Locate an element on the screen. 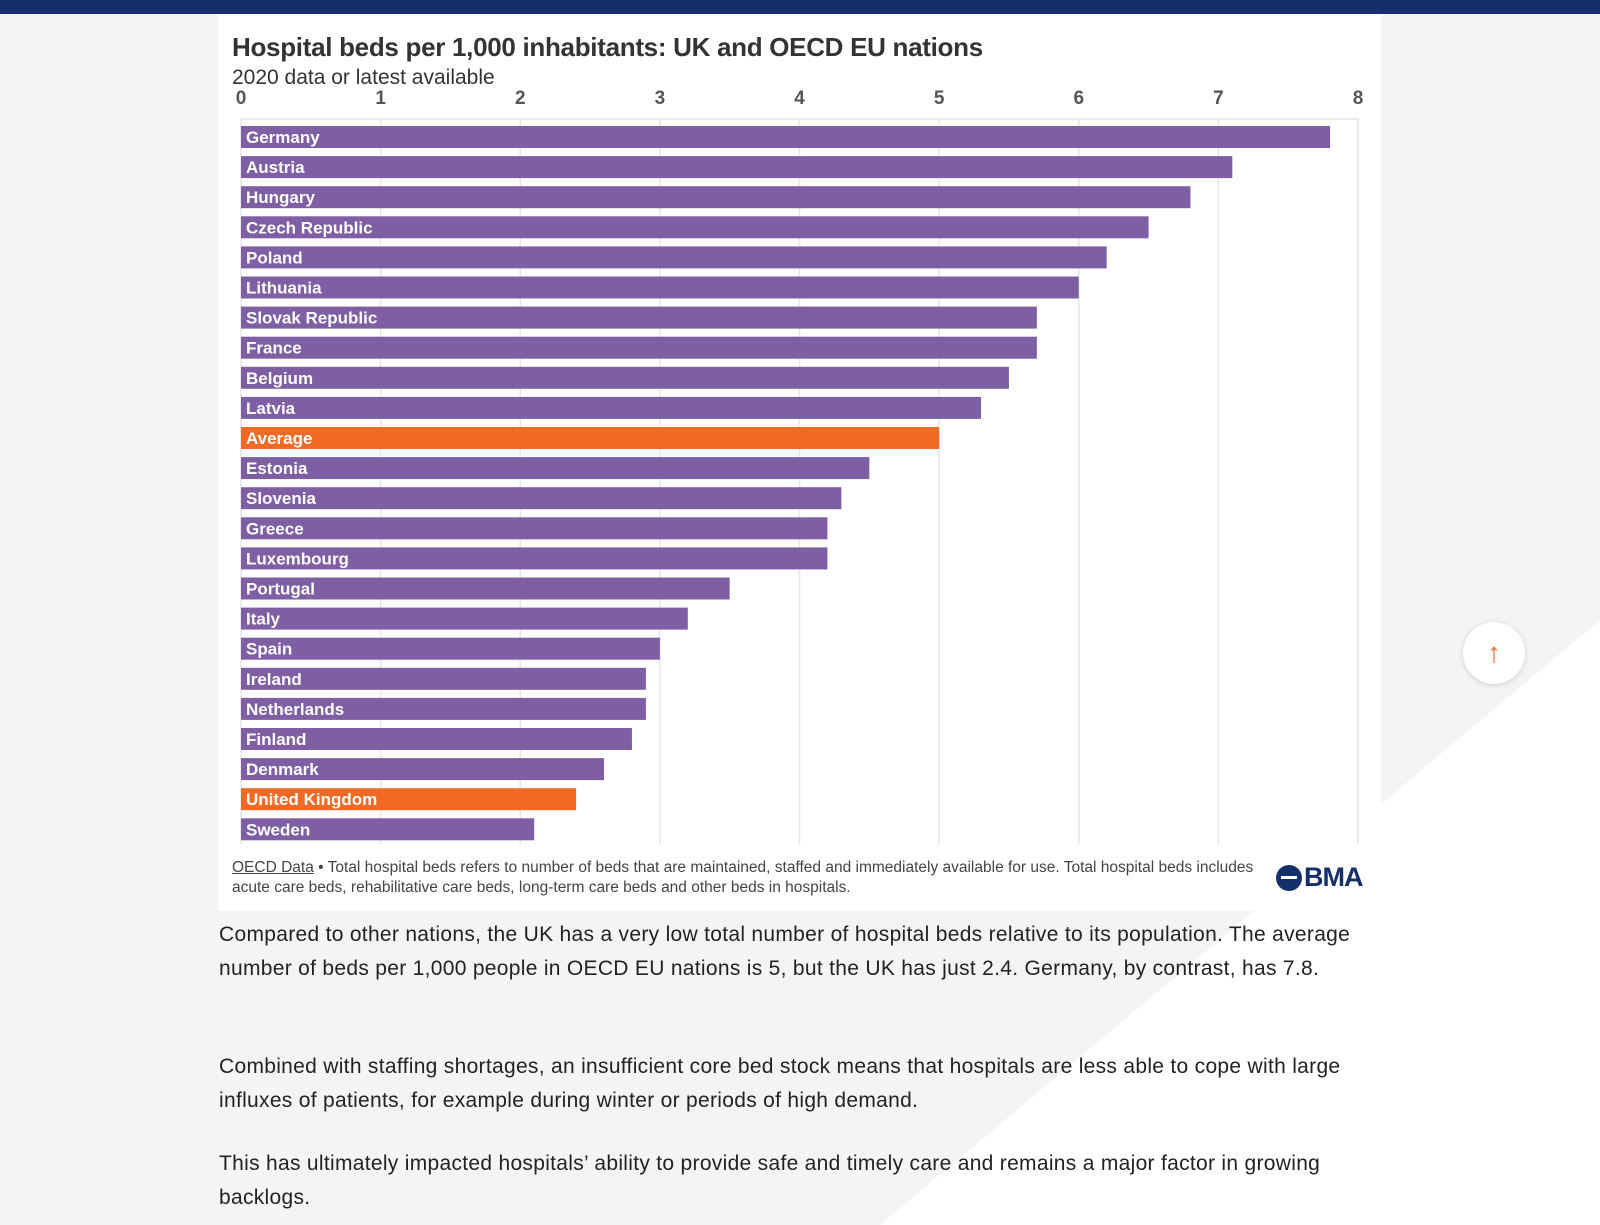  bar-label: Average is located at coordinates (279, 438).